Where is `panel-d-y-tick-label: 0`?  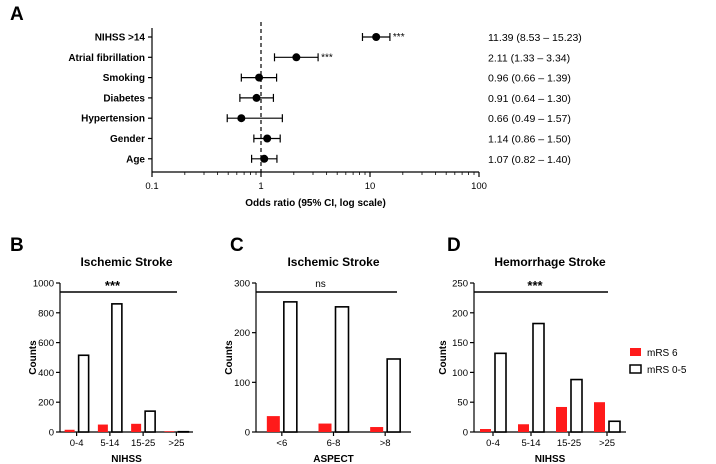
panel-d-y-tick-label: 0 is located at coordinates (465, 433).